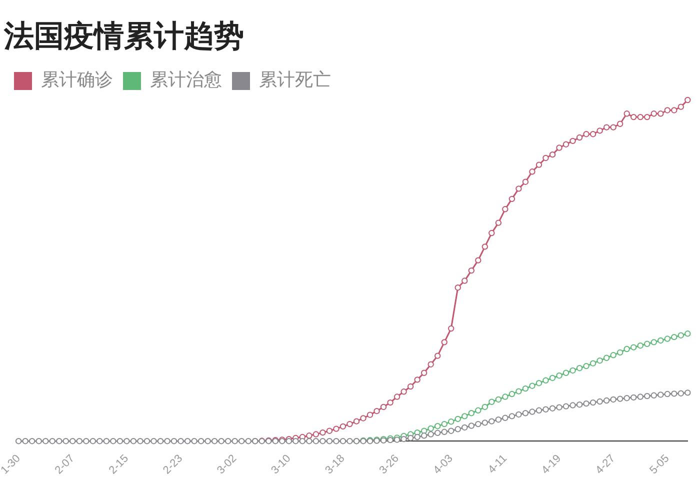 The height and width of the screenshot is (500, 700). I want to click on x-tick-label: 4-11, so click(498, 464).